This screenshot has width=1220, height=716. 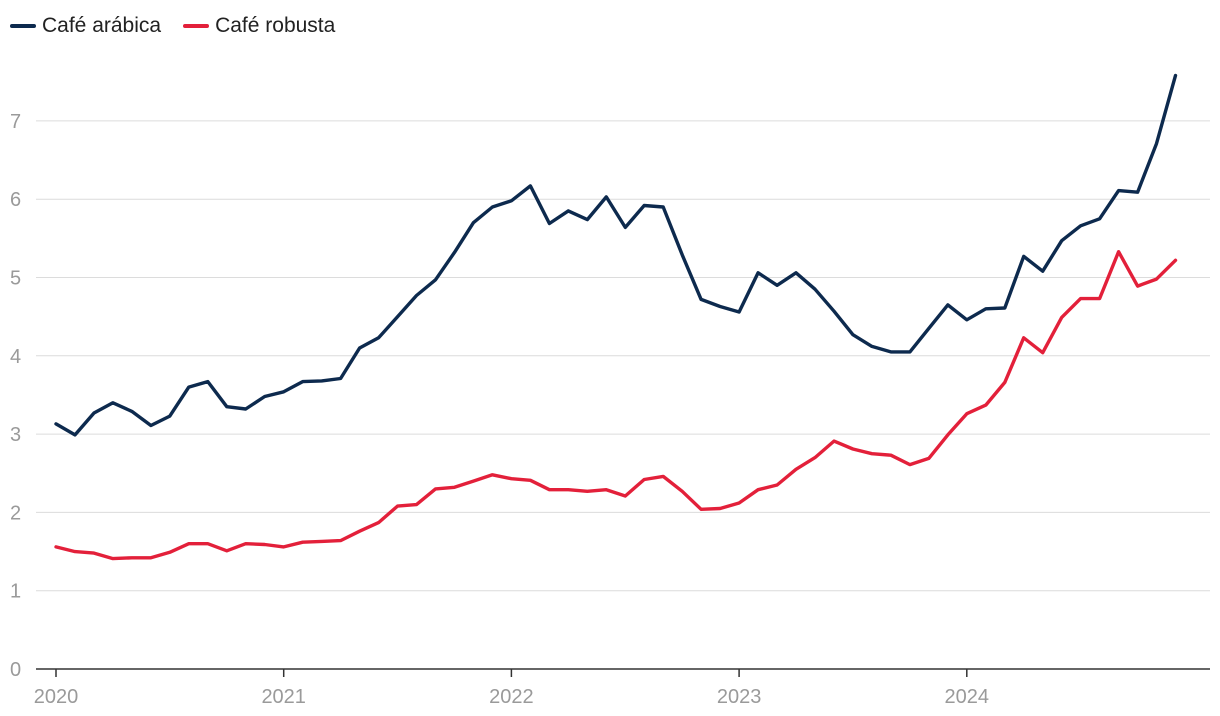 I want to click on legend-swatch-arabica, so click(x=23, y=26).